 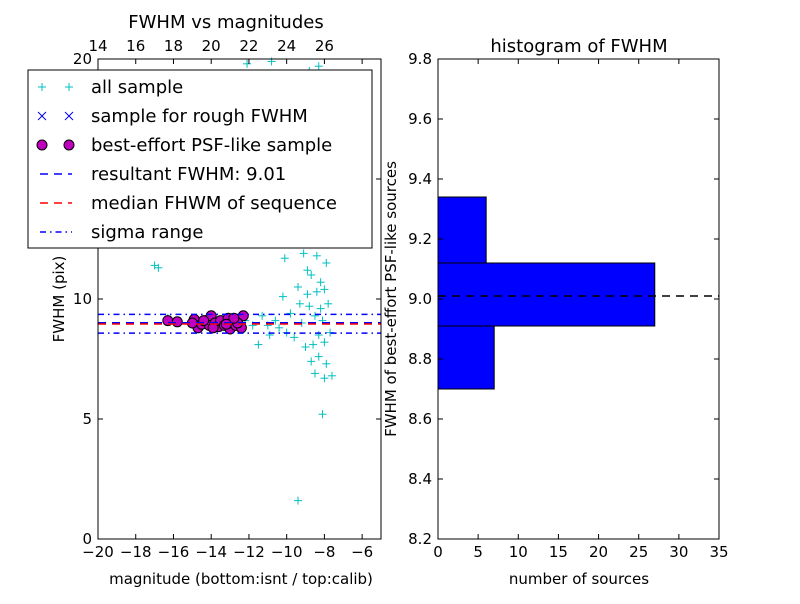 What do you see at coordinates (391, 299) in the screenshot?
I see `right-y-axis-label: FWHM of best-effort PSF-like sources` at bounding box center [391, 299].